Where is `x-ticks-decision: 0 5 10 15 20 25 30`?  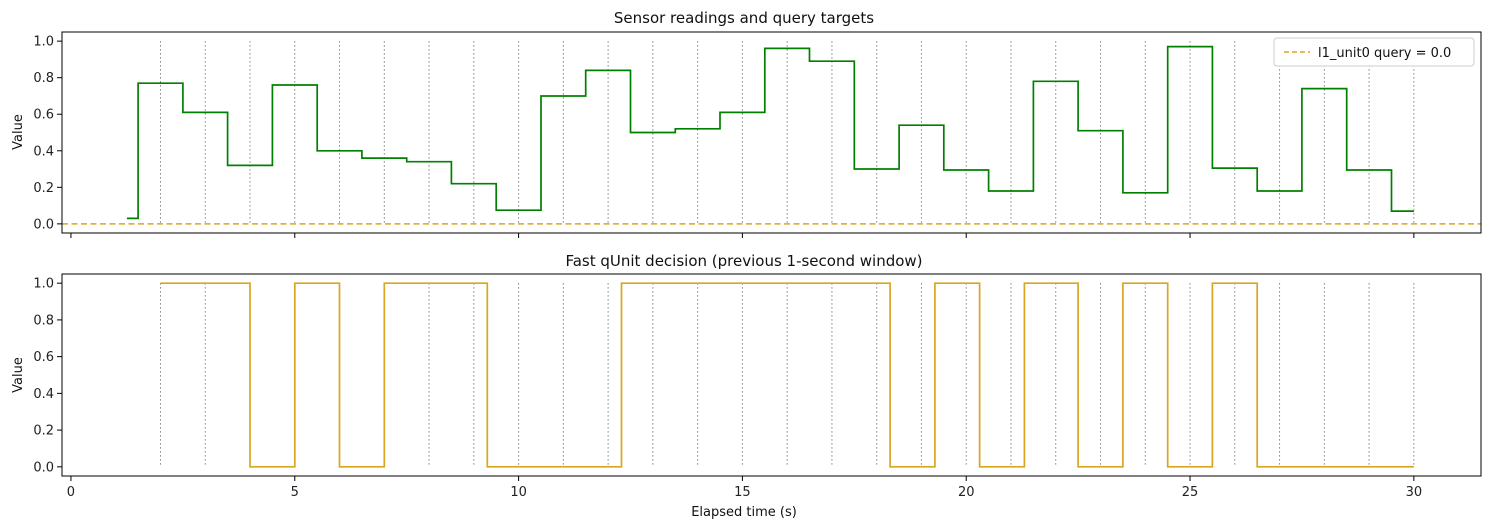
x-ticks-decision: 0 5 10 15 20 25 30 is located at coordinates (744, 488).